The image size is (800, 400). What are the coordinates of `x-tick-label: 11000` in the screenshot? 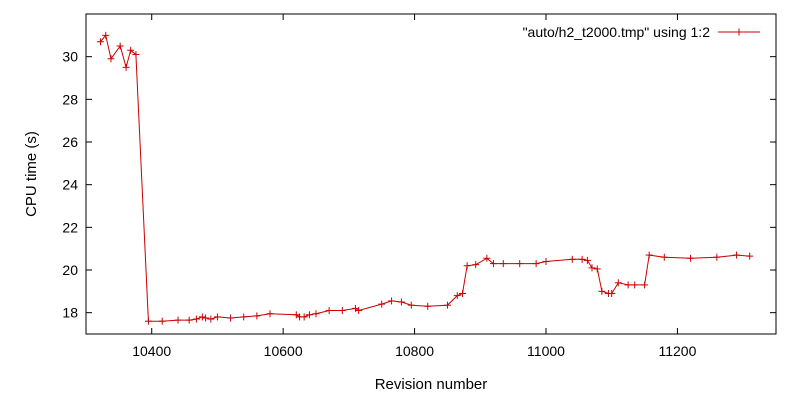 It's located at (546, 351).